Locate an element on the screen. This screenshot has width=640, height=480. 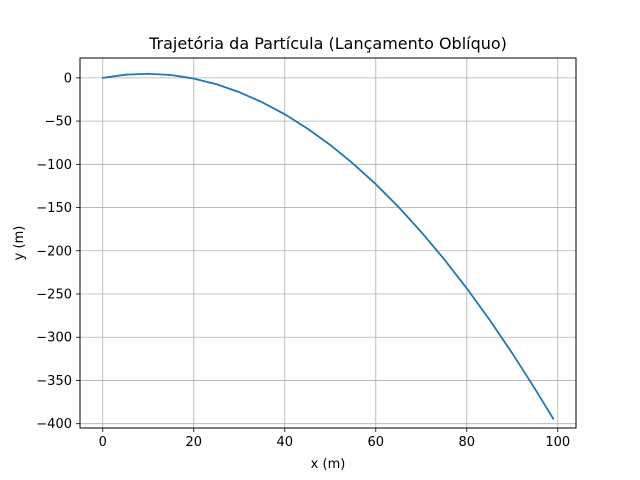
y-tick-label: 0 is located at coordinates (68, 78).